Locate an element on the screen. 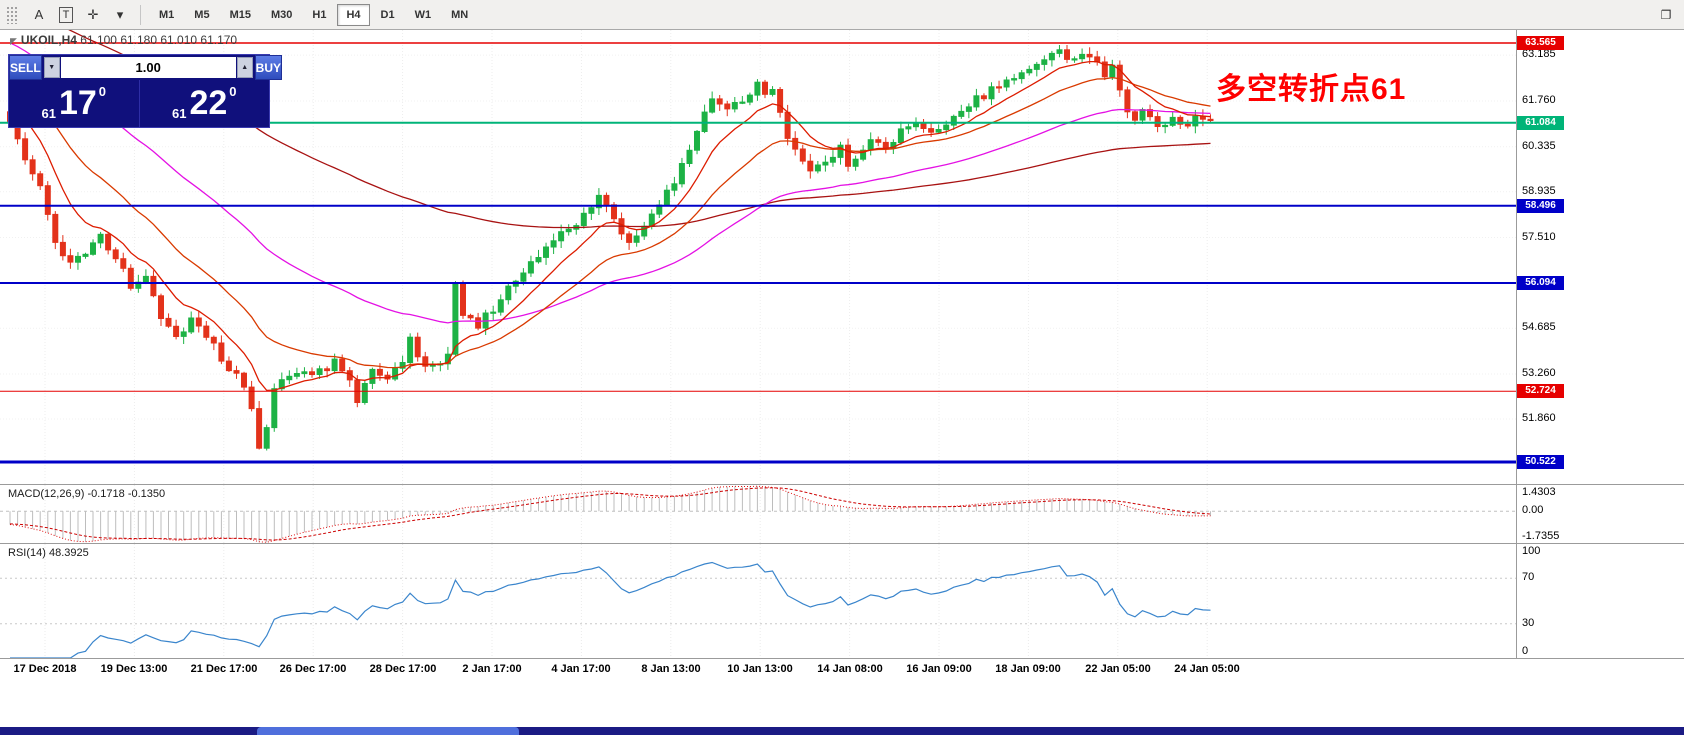 This screenshot has width=1684, height=735. text-tool-icon: A is located at coordinates (39, 14).